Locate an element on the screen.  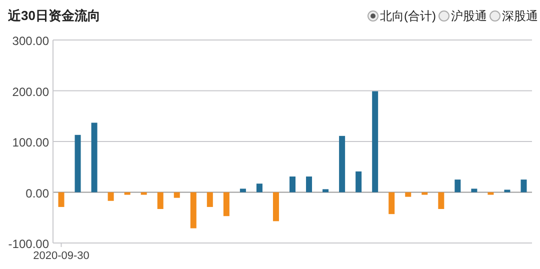
y-tick-label: -100.00 is located at coordinates (29, 244).